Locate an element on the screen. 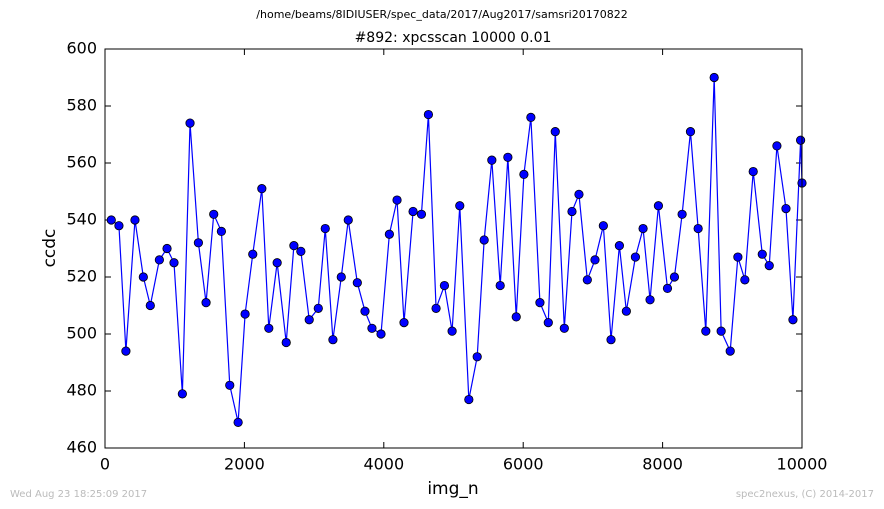 The height and width of the screenshot is (509, 884). y-tick-label: 480 is located at coordinates (81, 390).